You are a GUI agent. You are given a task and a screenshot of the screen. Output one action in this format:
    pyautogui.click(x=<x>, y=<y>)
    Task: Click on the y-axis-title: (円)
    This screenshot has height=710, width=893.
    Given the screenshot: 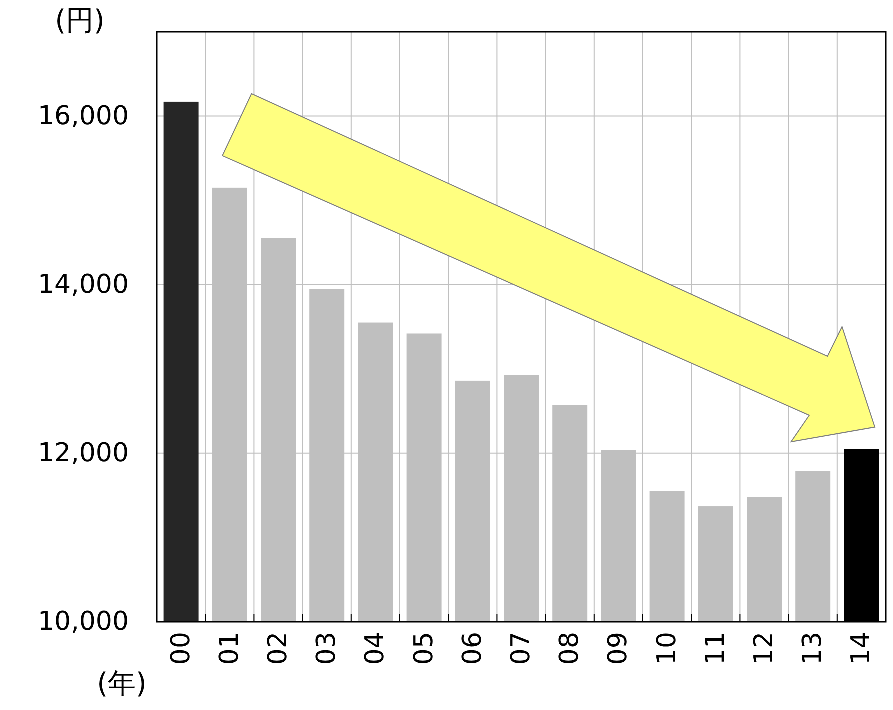 What is the action you would take?
    pyautogui.click(x=80, y=20)
    